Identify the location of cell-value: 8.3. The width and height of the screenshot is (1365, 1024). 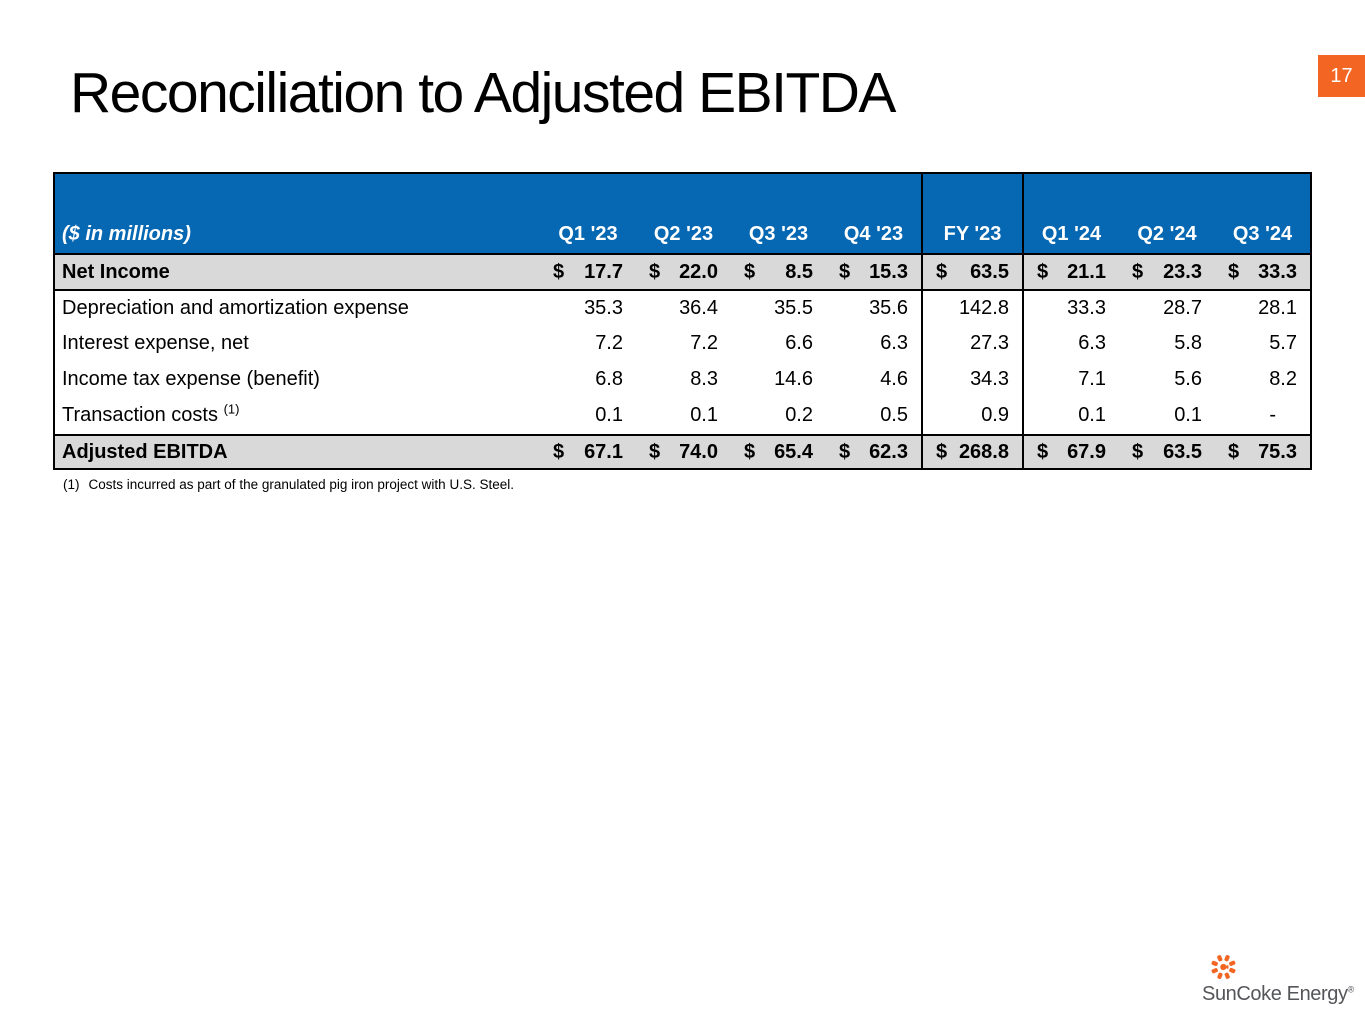
(704, 378).